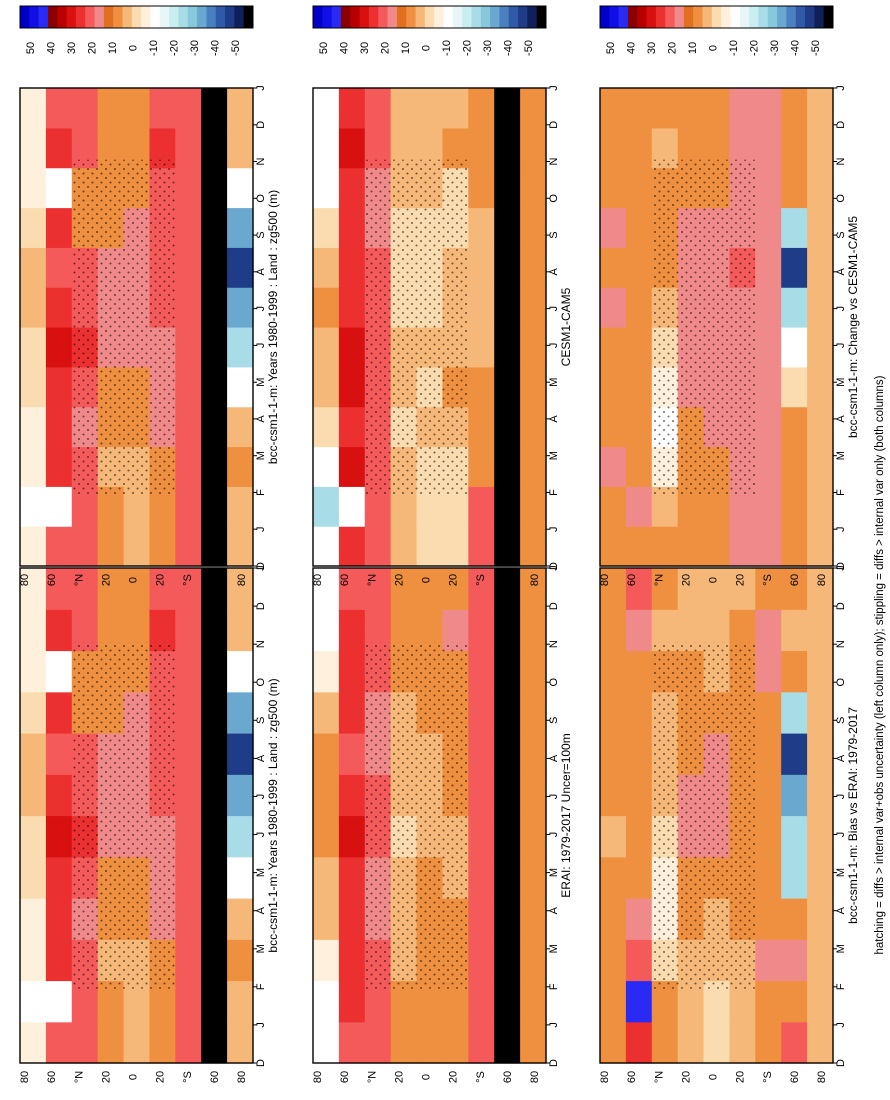 This screenshot has width=890, height=1100. What do you see at coordinates (216, 48) in the screenshot?
I see `colorbar-tick-label: -40` at bounding box center [216, 48].